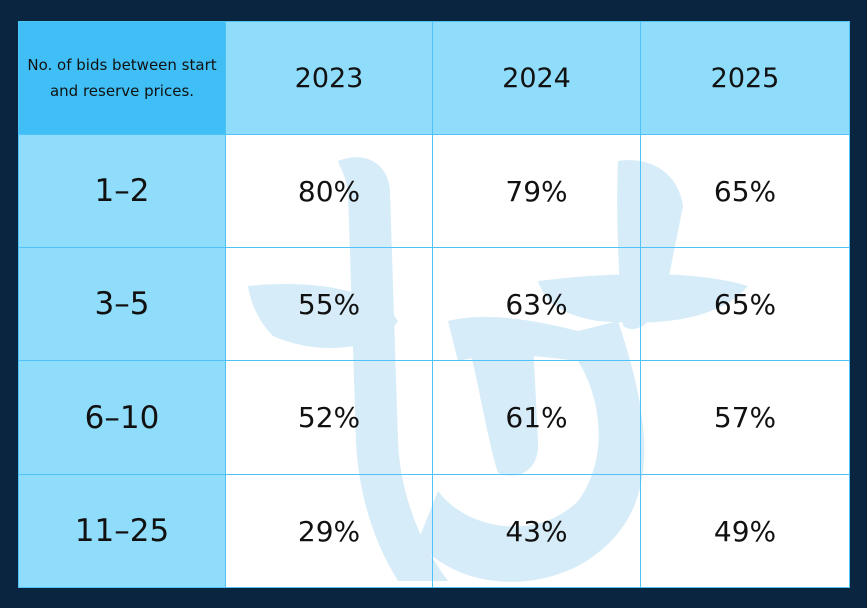 The height and width of the screenshot is (608, 867). I want to click on table-cell: 52%, so click(329, 417).